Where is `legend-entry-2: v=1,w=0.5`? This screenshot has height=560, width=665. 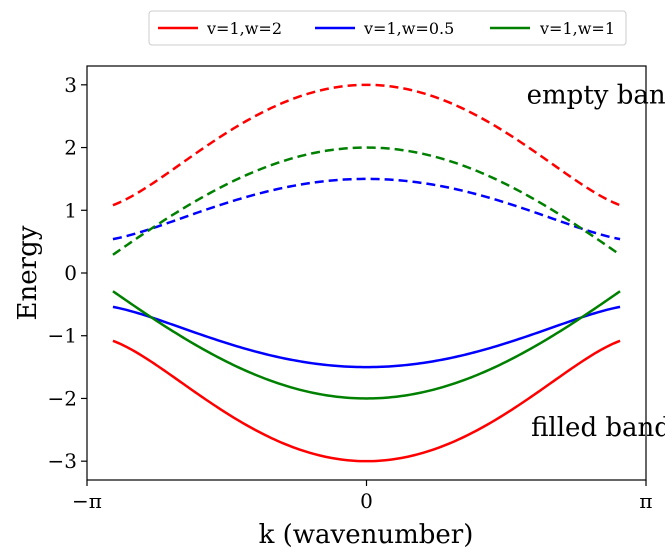 legend-entry-2: v=1,w=0.5 is located at coordinates (384, 28).